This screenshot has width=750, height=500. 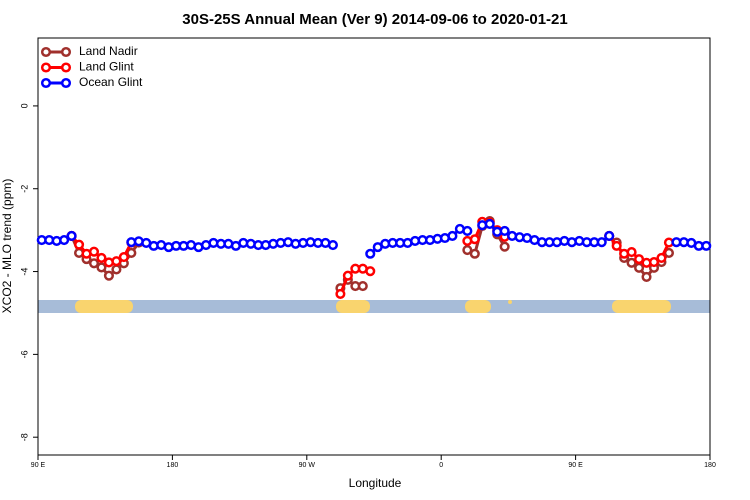 I want to click on y-tick-label: -4, so click(x=24, y=272).